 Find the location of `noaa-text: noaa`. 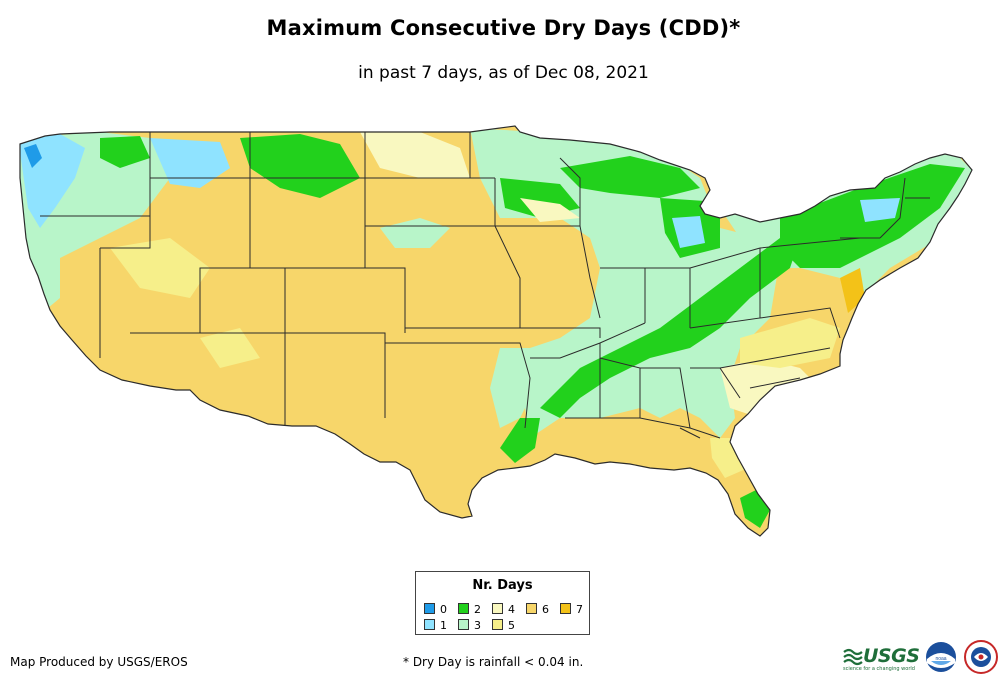

noaa-text: noaa is located at coordinates (940, 659).